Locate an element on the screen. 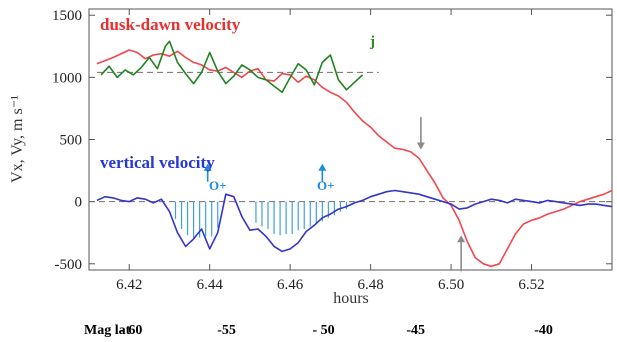  x-tick-label: 6.50 is located at coordinates (451, 285).